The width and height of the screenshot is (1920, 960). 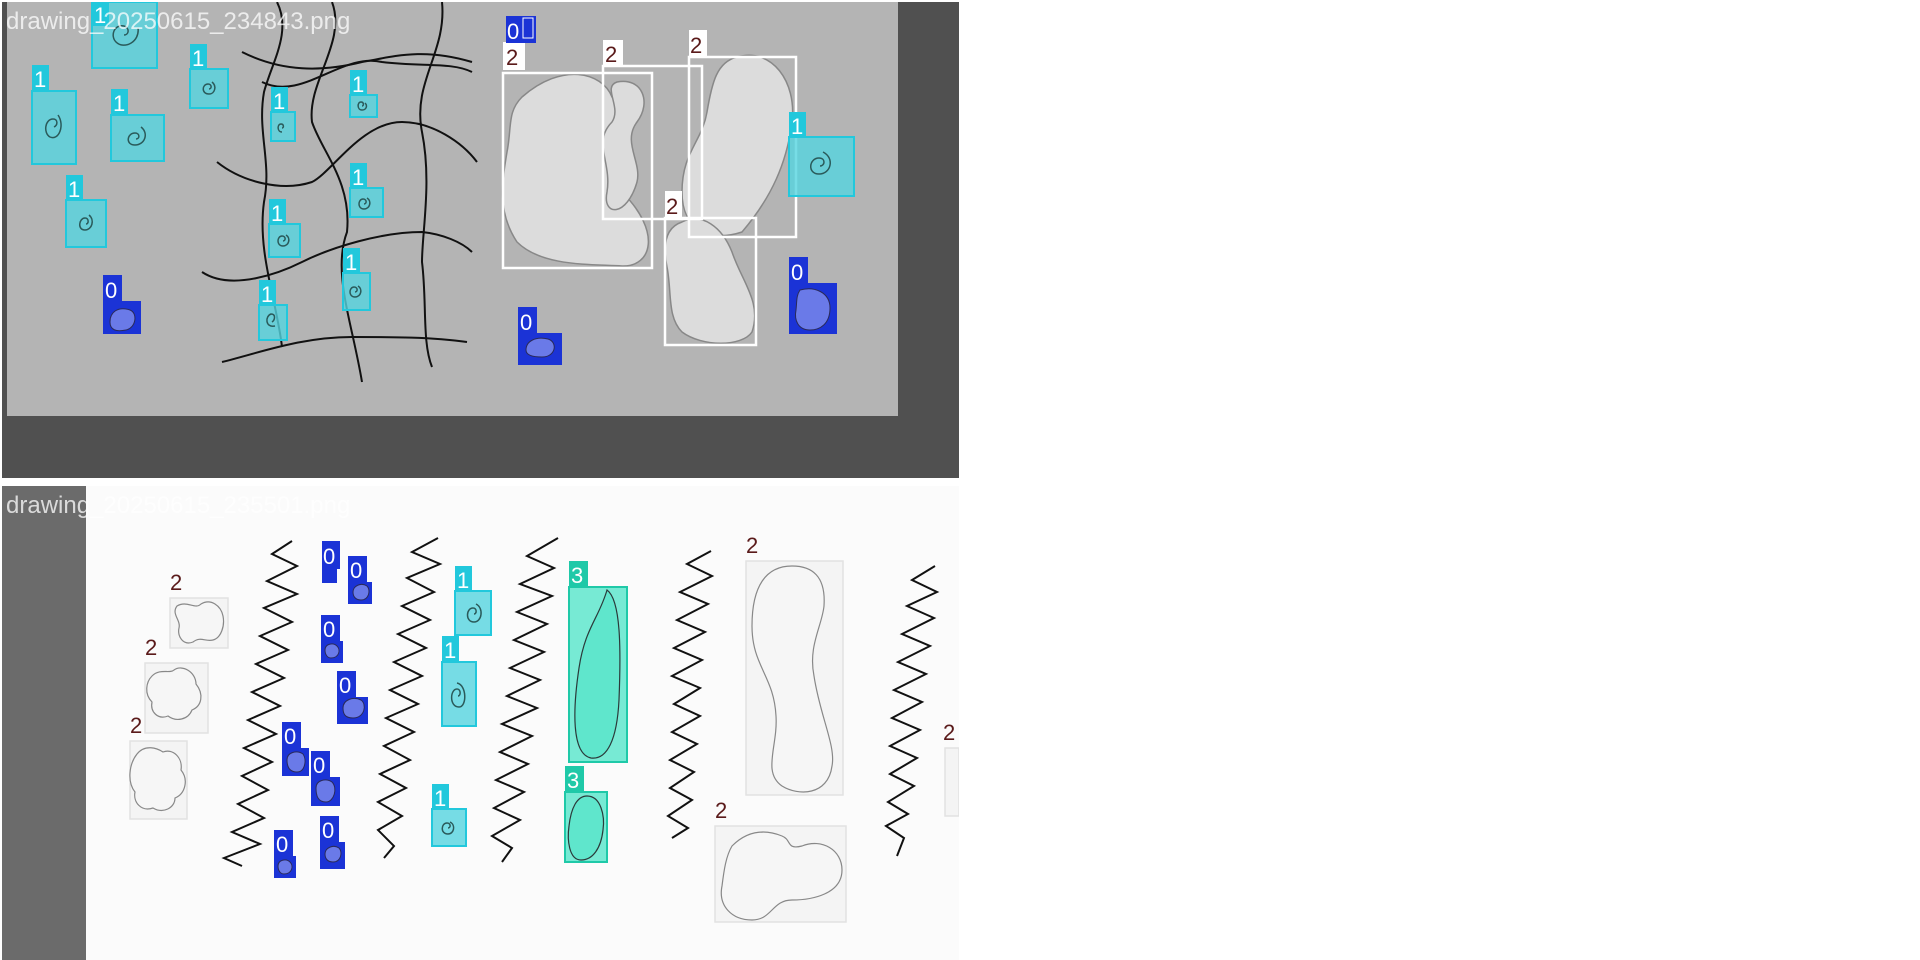 What do you see at coordinates (480, 482) in the screenshot?
I see `panel-divider` at bounding box center [480, 482].